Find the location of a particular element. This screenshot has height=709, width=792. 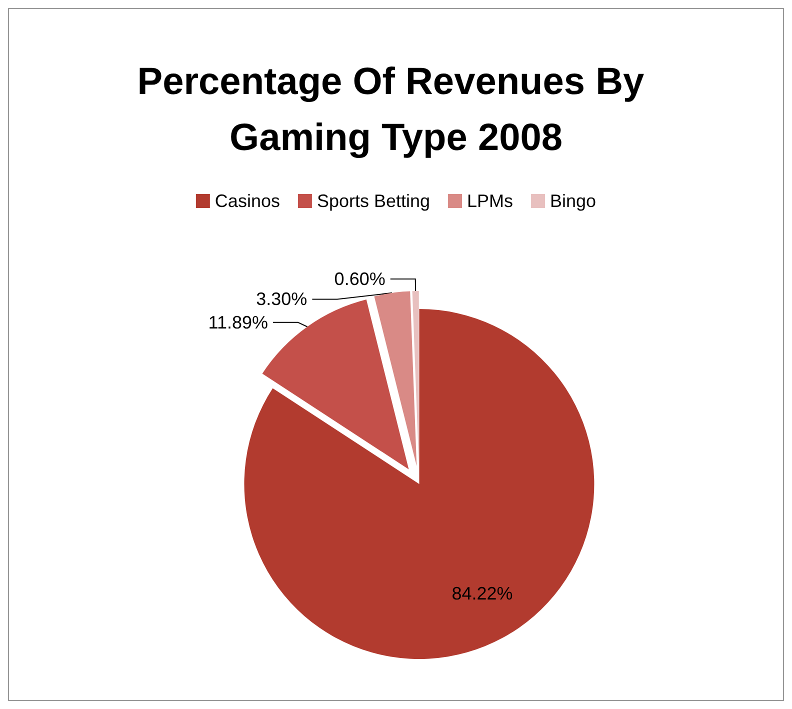

legend-label: Casinos is located at coordinates (247, 201).